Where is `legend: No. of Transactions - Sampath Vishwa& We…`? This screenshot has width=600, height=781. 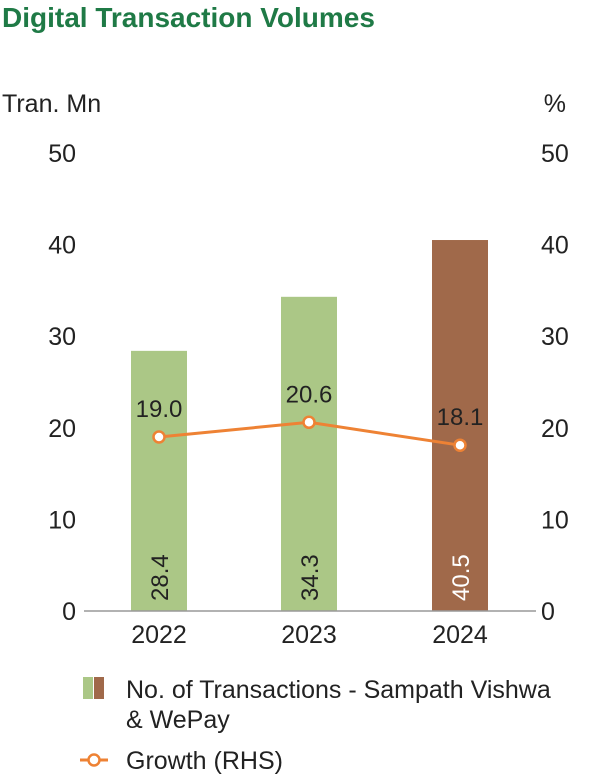 legend: No. of Transactions - Sampath Vishwa& We… is located at coordinates (315, 725).